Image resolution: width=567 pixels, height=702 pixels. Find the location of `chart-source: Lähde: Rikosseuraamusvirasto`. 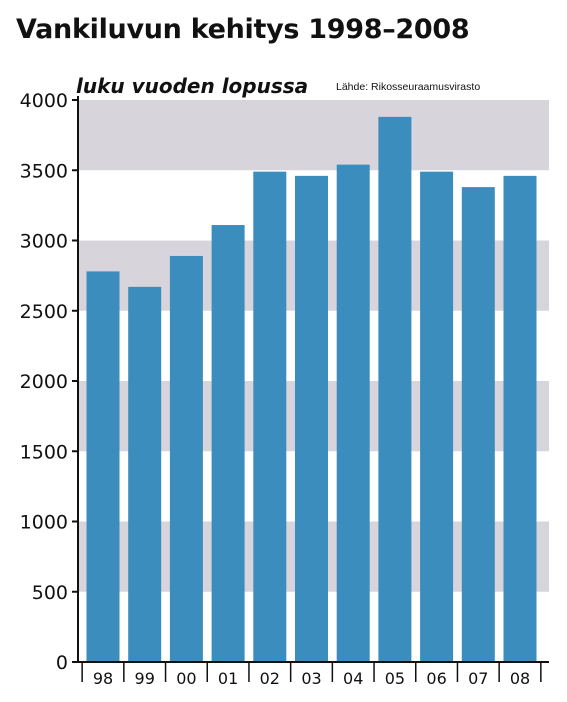

chart-source: Lähde: Rikosseuraamusvirasto is located at coordinates (408, 87).